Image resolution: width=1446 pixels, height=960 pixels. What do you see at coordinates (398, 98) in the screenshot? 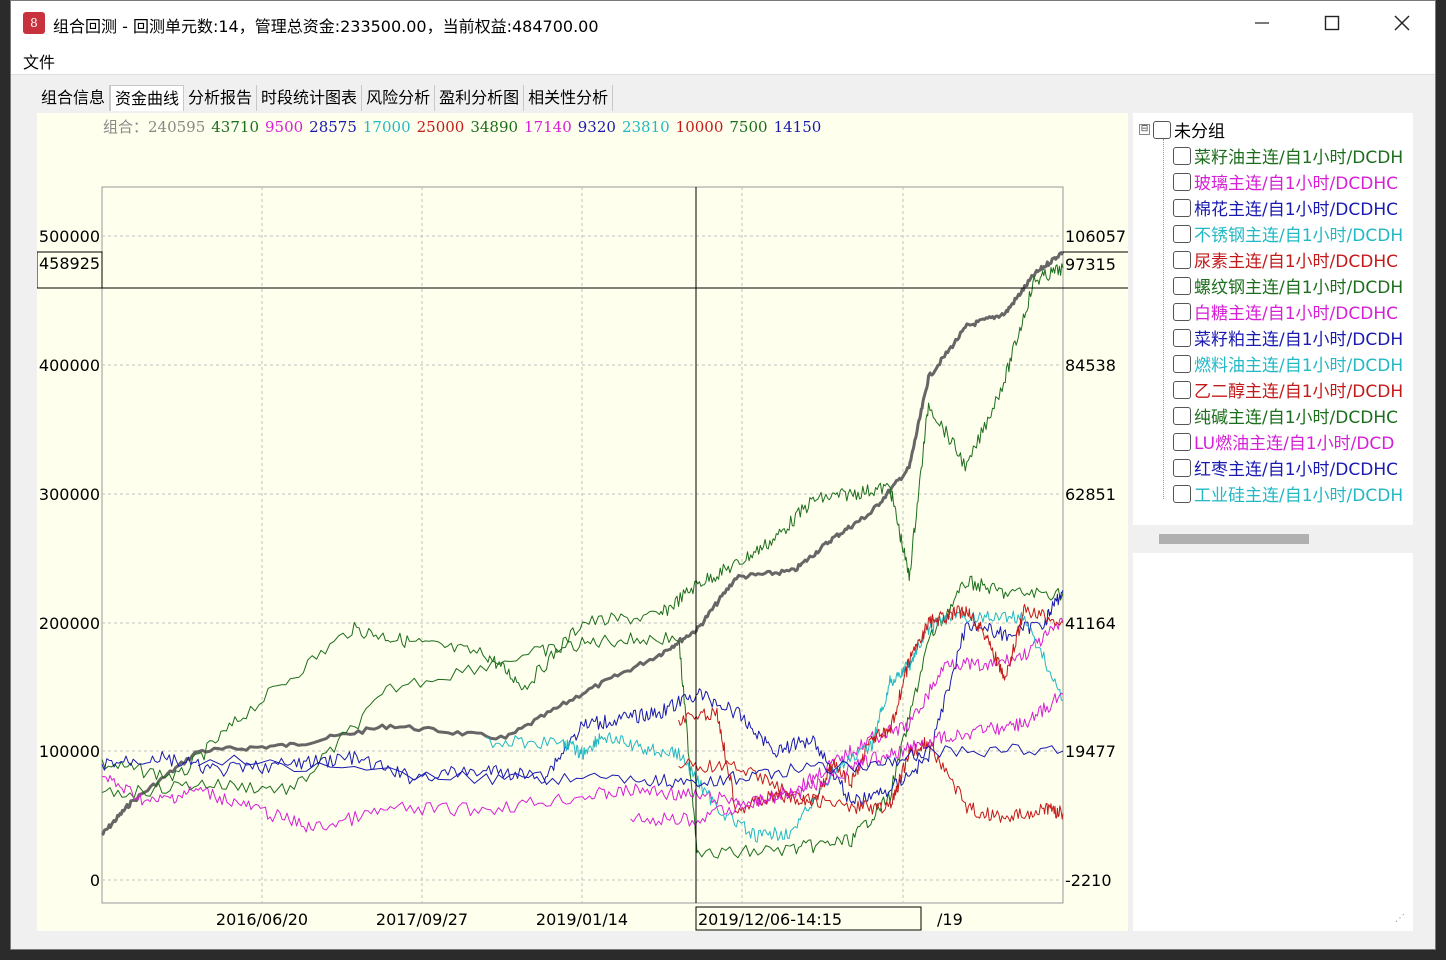
I see `tab-4: 风险分析` at bounding box center [398, 98].